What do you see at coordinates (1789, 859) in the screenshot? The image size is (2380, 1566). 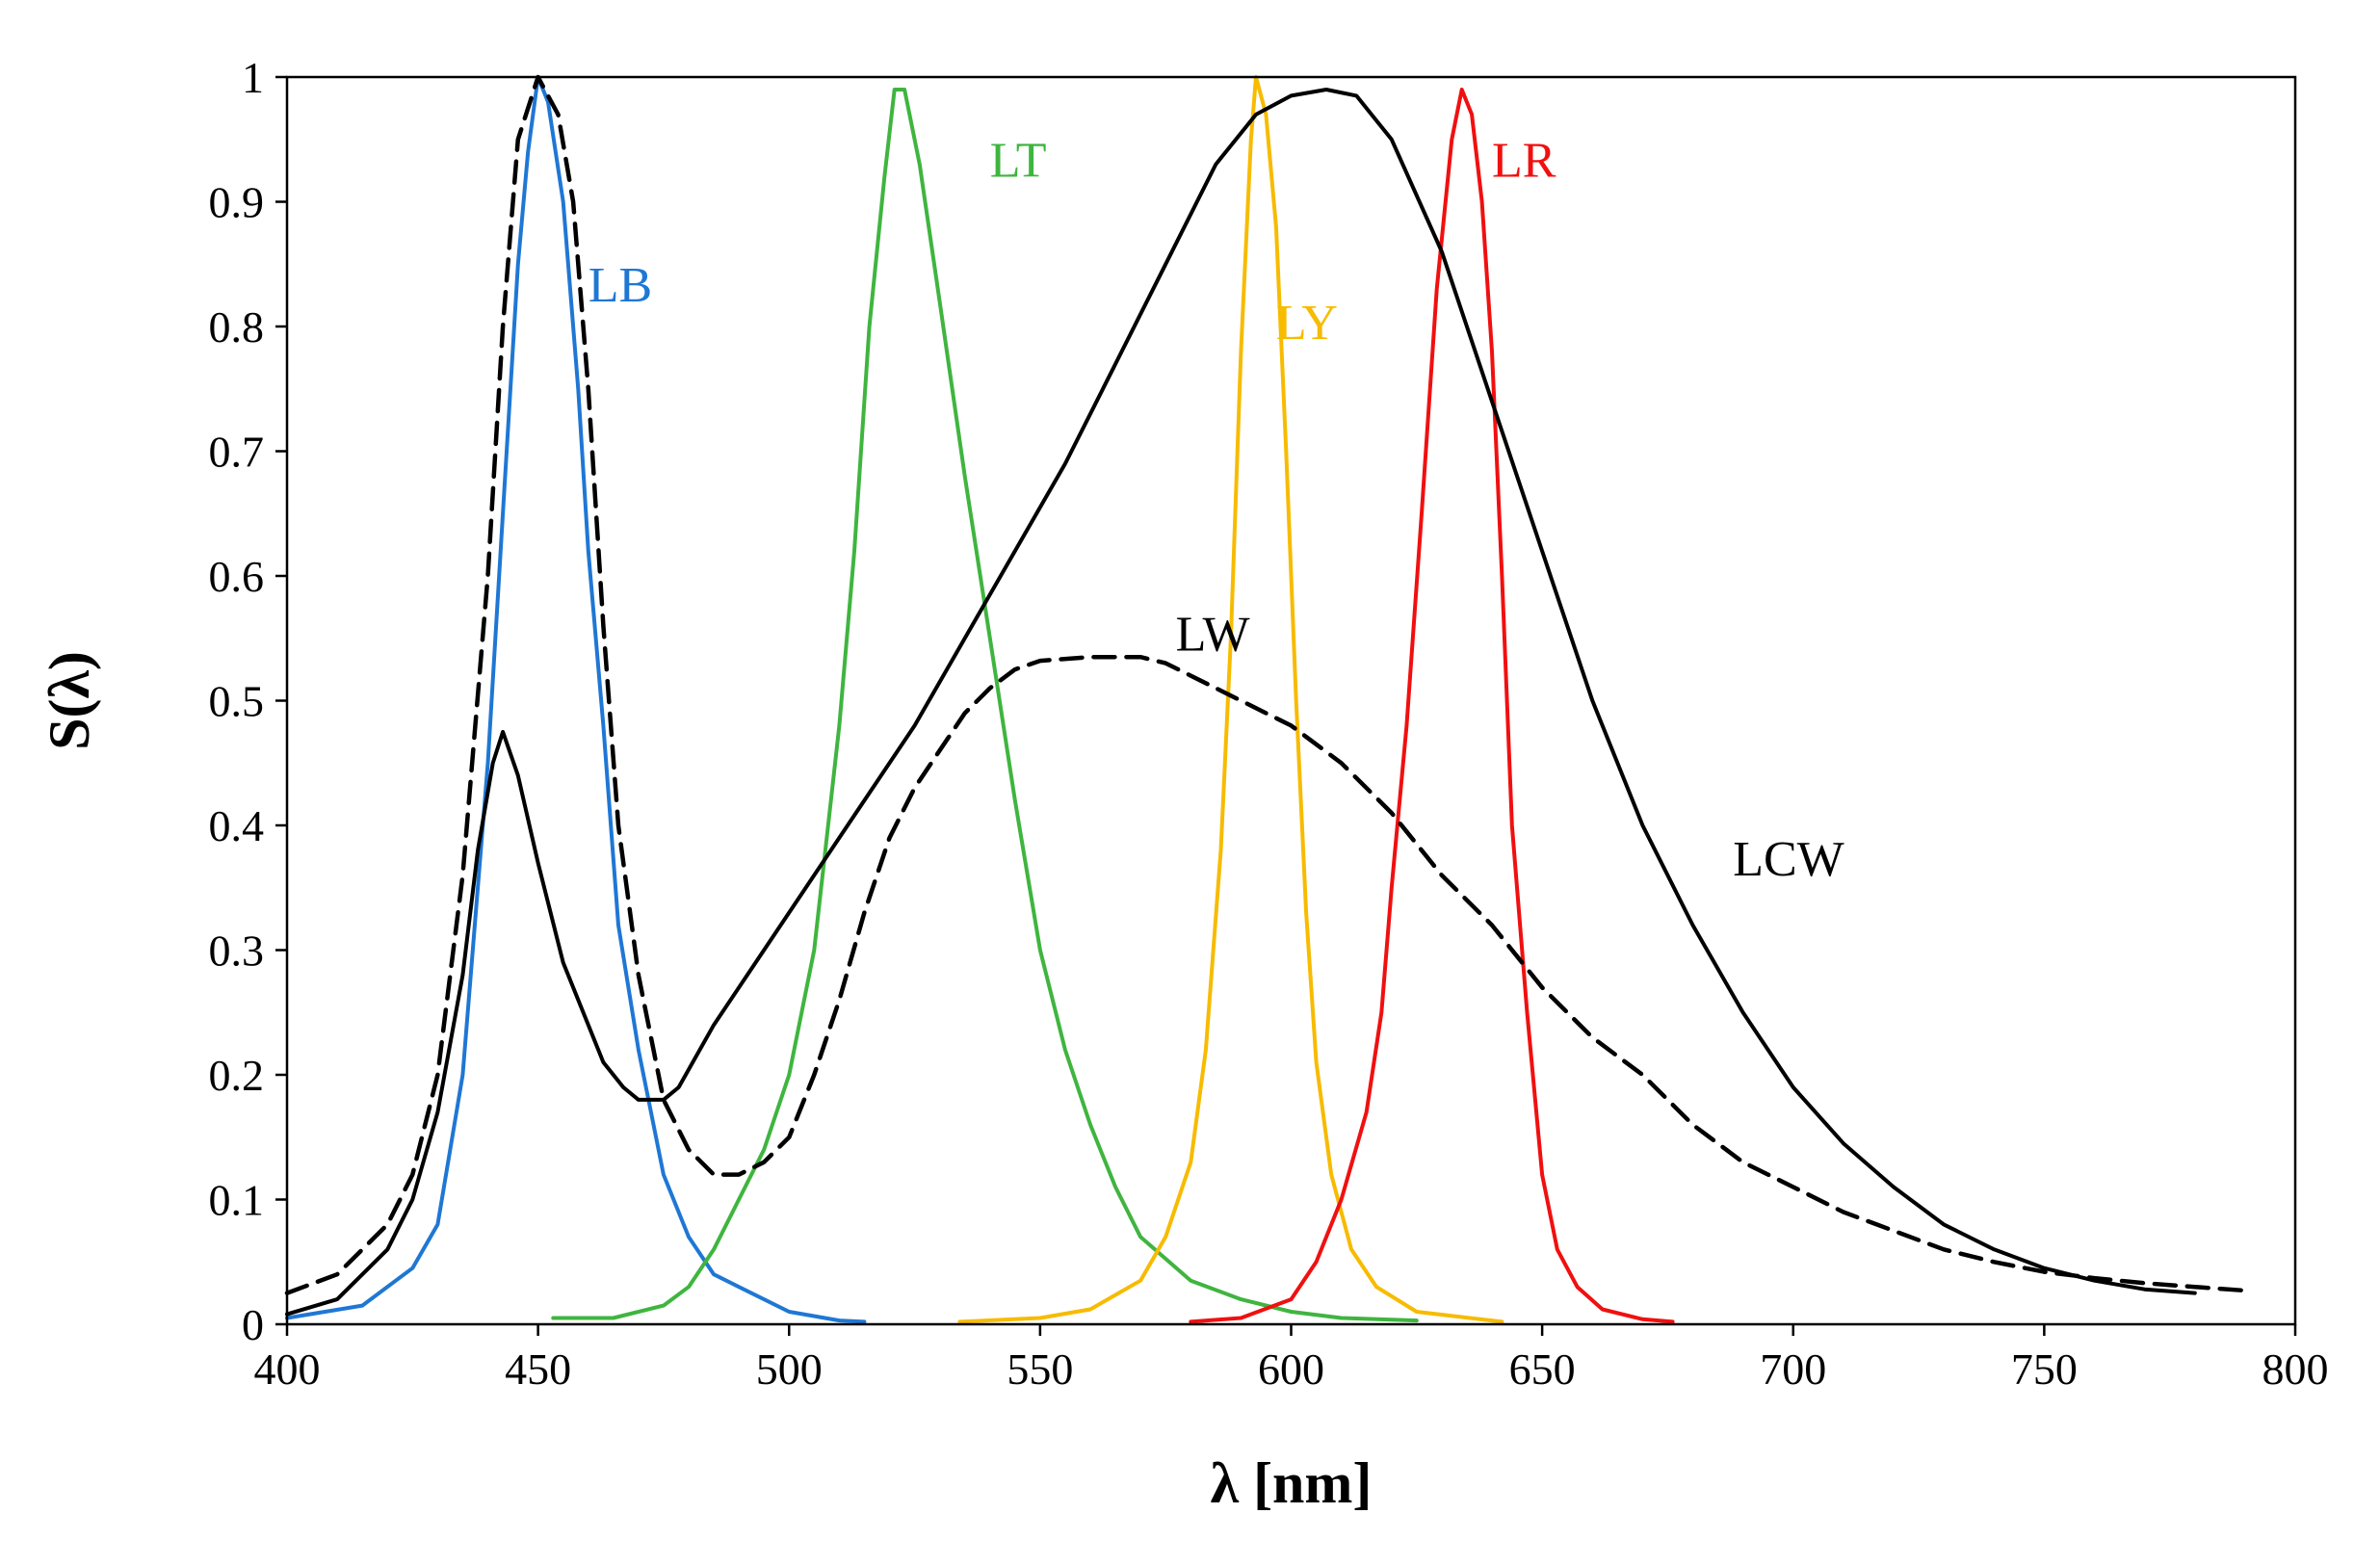 I see `series-label-lcw: LCW` at bounding box center [1789, 859].